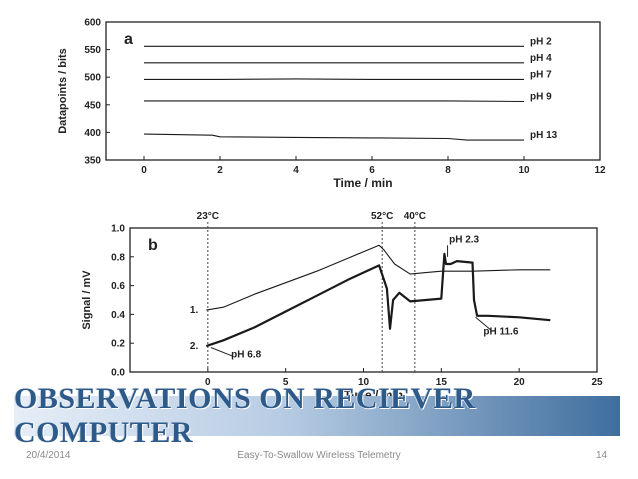 The height and width of the screenshot is (479, 638). What do you see at coordinates (372, 170) in the screenshot?
I see `x-tick-label: 6` at bounding box center [372, 170].